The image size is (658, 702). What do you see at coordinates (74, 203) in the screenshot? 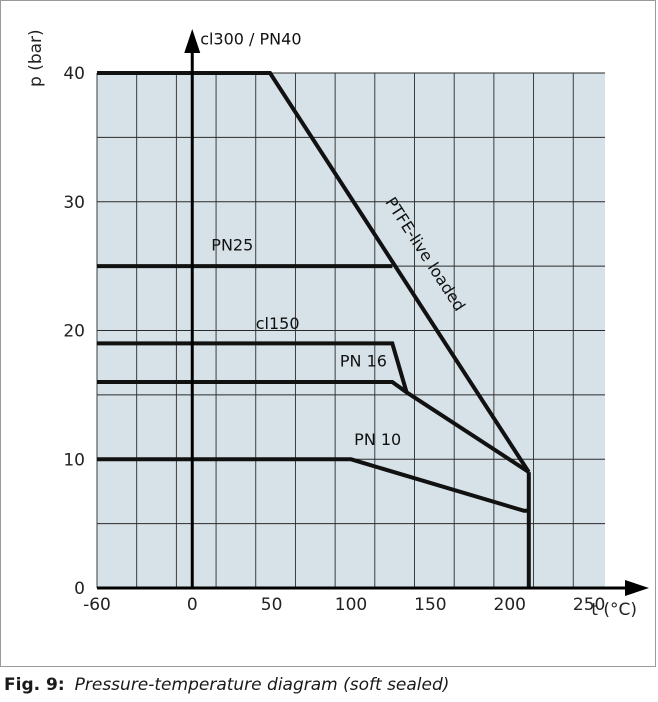
I see `y-tick-label: 30` at bounding box center [74, 203].